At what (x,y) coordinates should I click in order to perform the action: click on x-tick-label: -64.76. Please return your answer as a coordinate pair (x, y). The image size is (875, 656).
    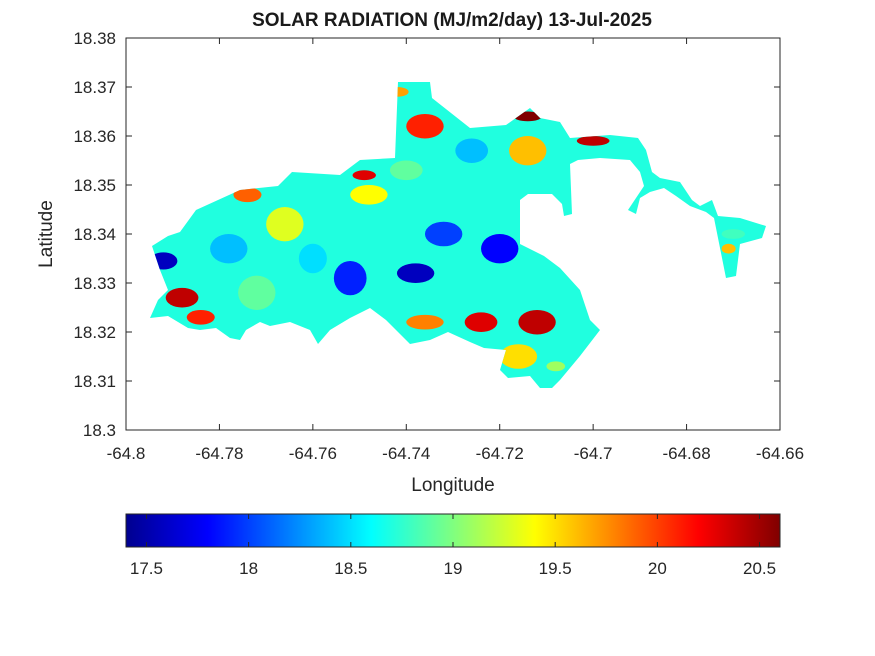
    Looking at the image, I should click on (313, 453).